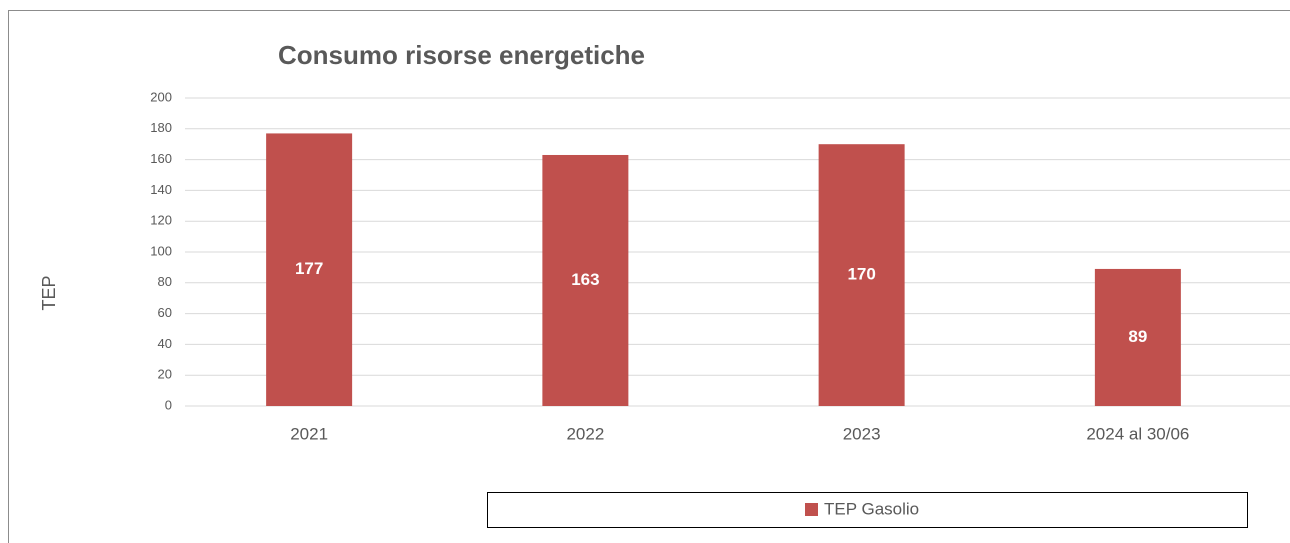 The height and width of the screenshot is (543, 1290). Describe the element at coordinates (165, 374) in the screenshot. I see `y-tick-label: 20` at that location.